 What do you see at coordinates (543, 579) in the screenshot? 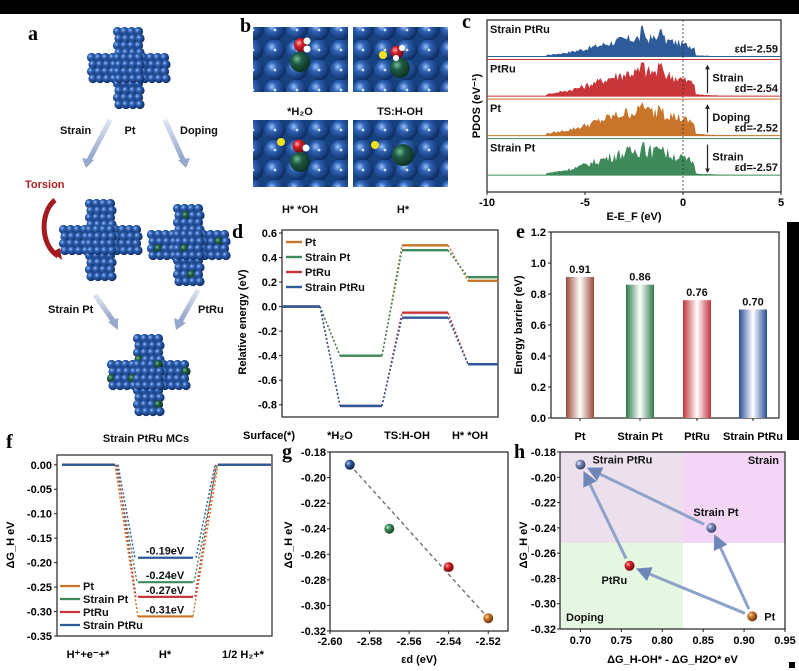
I see `y-tick-label: -0.28` at bounding box center [543, 579].